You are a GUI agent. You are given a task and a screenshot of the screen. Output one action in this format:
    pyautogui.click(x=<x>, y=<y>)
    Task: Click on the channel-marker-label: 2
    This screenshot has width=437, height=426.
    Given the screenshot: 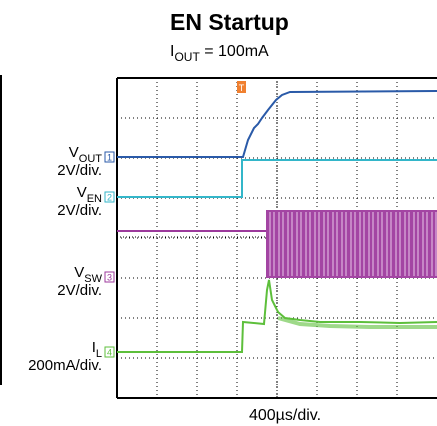 What is the action you would take?
    pyautogui.click(x=109, y=198)
    